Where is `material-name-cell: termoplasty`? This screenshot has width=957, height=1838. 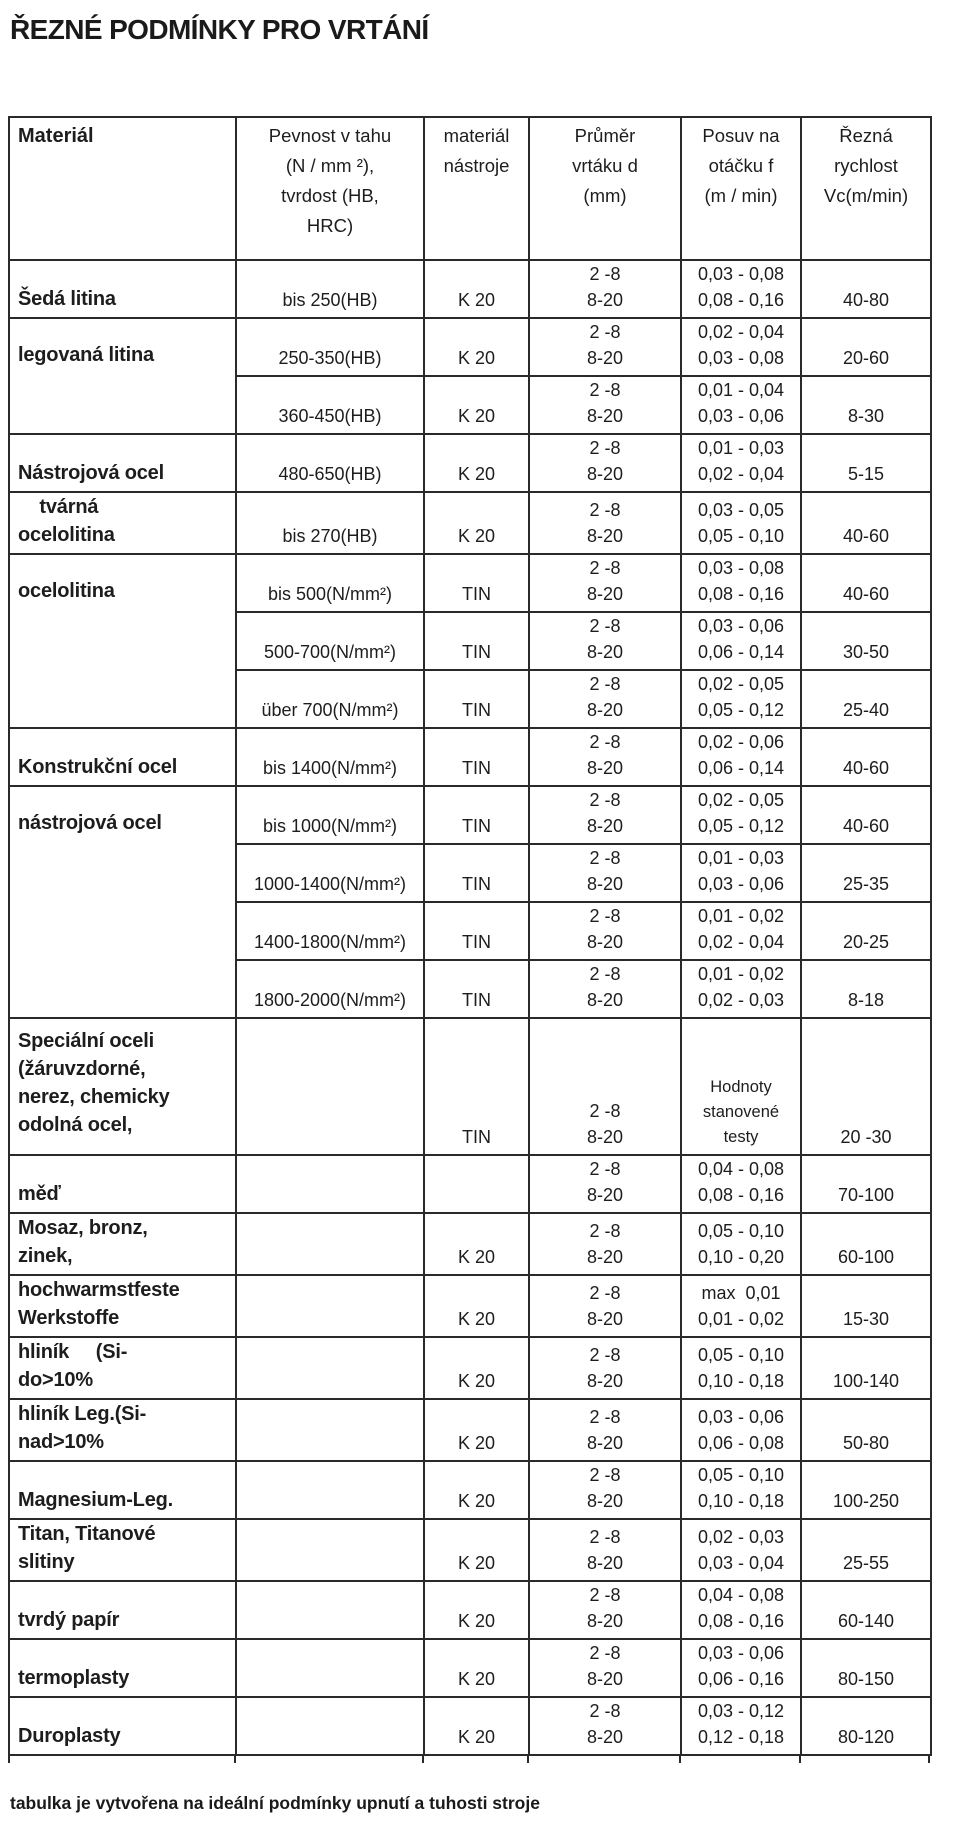
material-name-cell: termoplasty is located at coordinates (122, 1668).